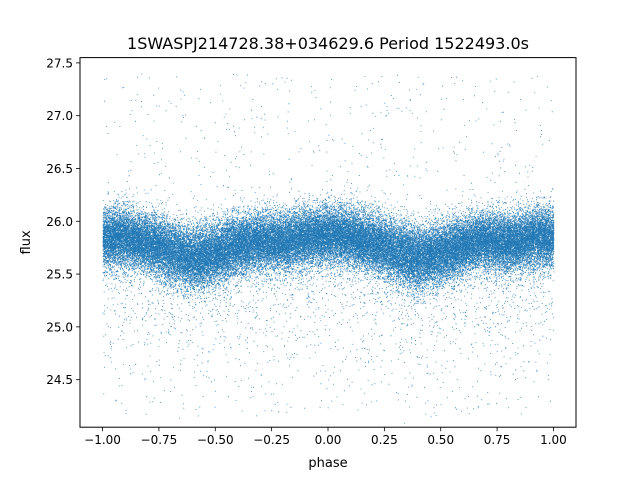 Image resolution: width=640 pixels, height=480 pixels. I want to click on x-tick-label: 0.00, so click(328, 440).